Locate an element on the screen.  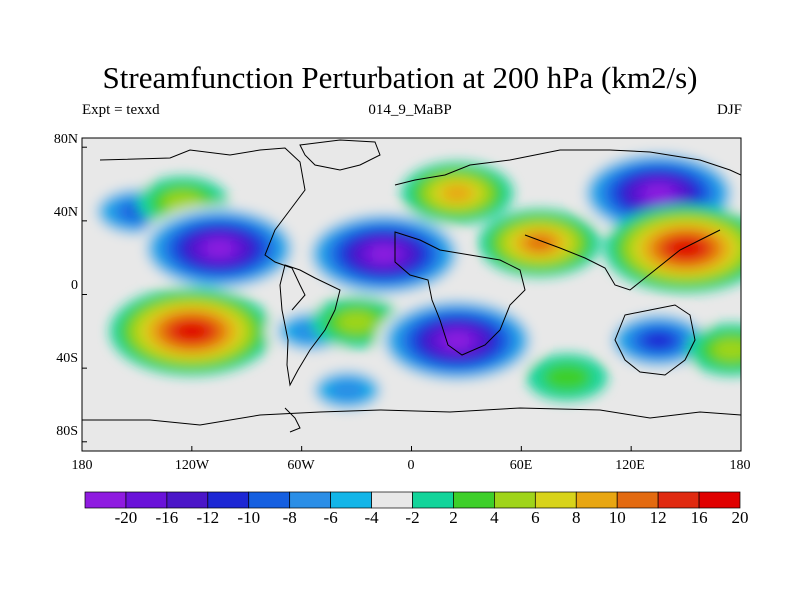
contour-band-northeast-asia-negative is located at coordinates (659, 193).